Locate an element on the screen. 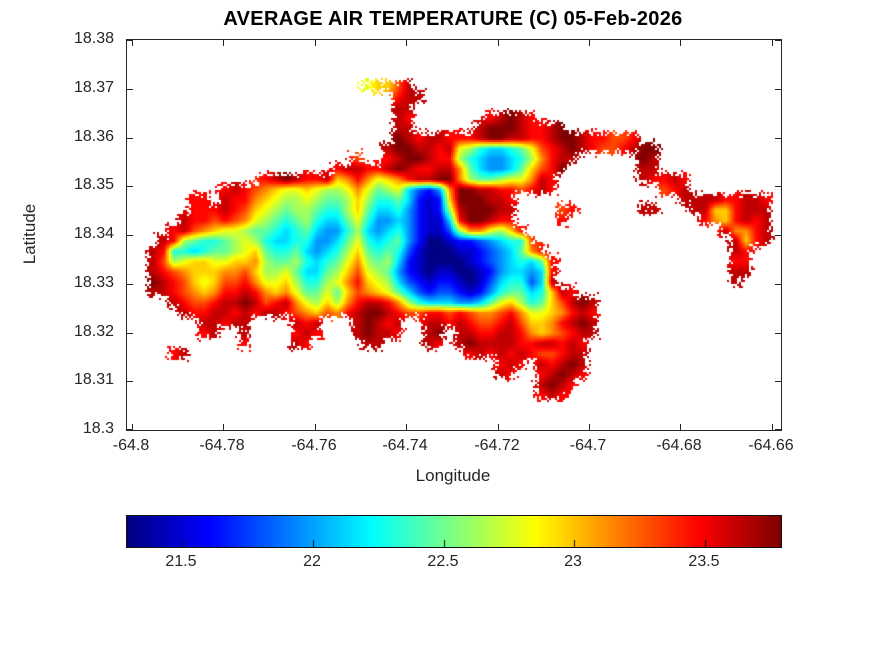 This screenshot has height=656, width=875. plot-title: AVERAGE AIR TEMPERATURE (C) 05-Feb-2026 is located at coordinates (453, 19).